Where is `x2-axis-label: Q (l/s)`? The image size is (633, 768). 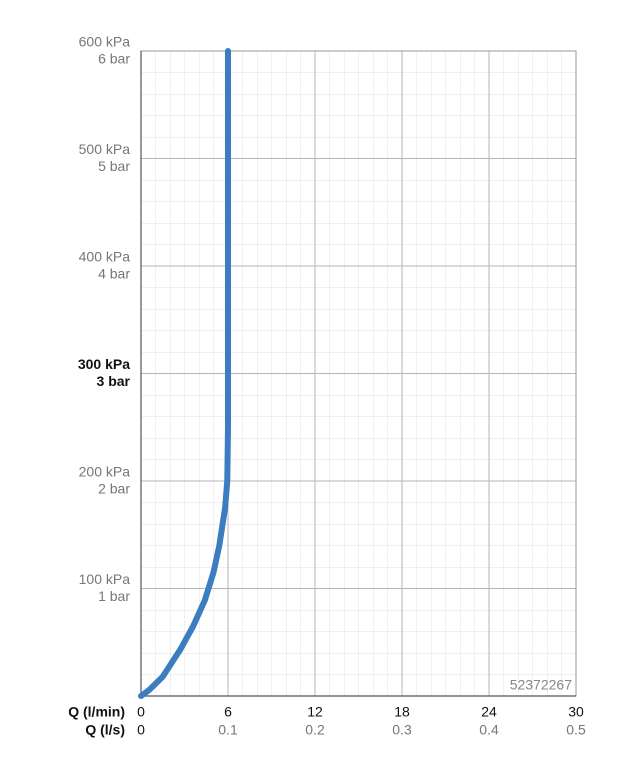 x2-axis-label: Q (l/s) is located at coordinates (105, 730).